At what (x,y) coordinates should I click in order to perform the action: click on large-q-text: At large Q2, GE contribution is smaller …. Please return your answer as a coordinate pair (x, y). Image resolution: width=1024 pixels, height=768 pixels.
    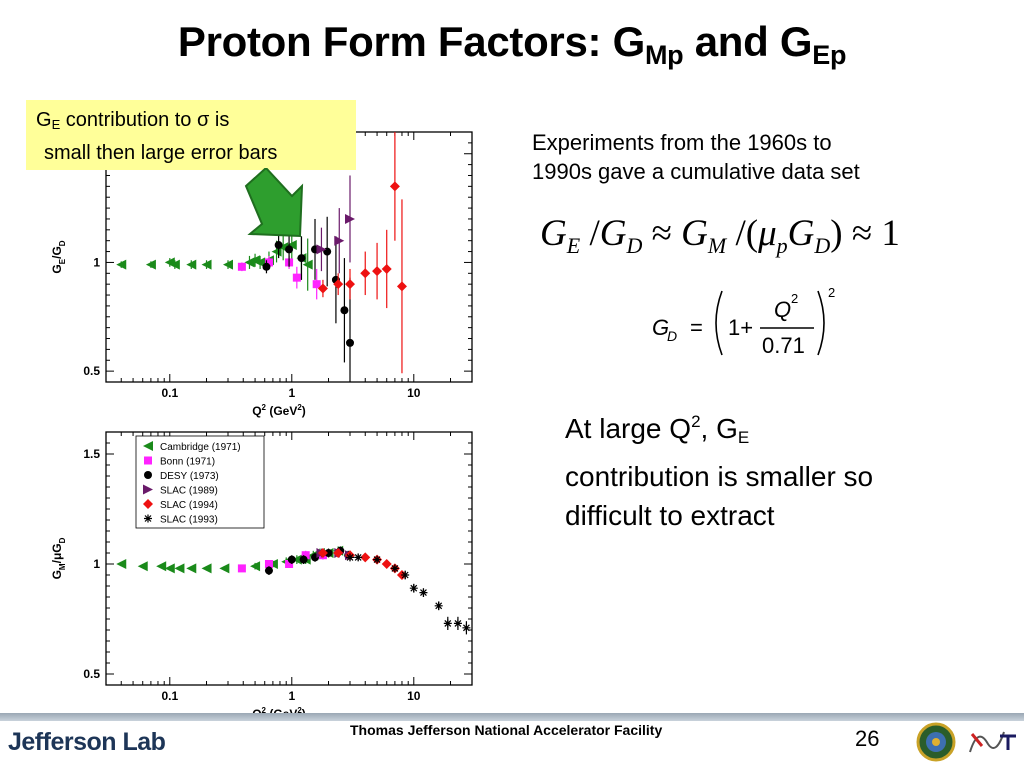
    Looking at the image, I should click on (775, 468).